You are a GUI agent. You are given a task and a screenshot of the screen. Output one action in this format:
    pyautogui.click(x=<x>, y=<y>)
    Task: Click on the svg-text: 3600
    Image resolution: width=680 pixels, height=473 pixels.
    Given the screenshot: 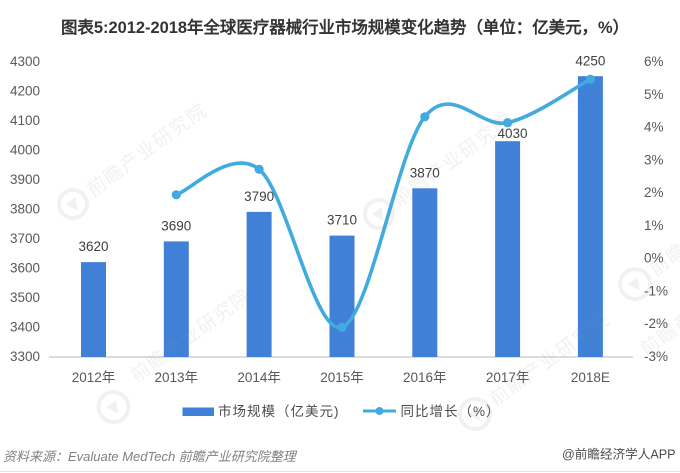 What is the action you would take?
    pyautogui.click(x=25, y=268)
    